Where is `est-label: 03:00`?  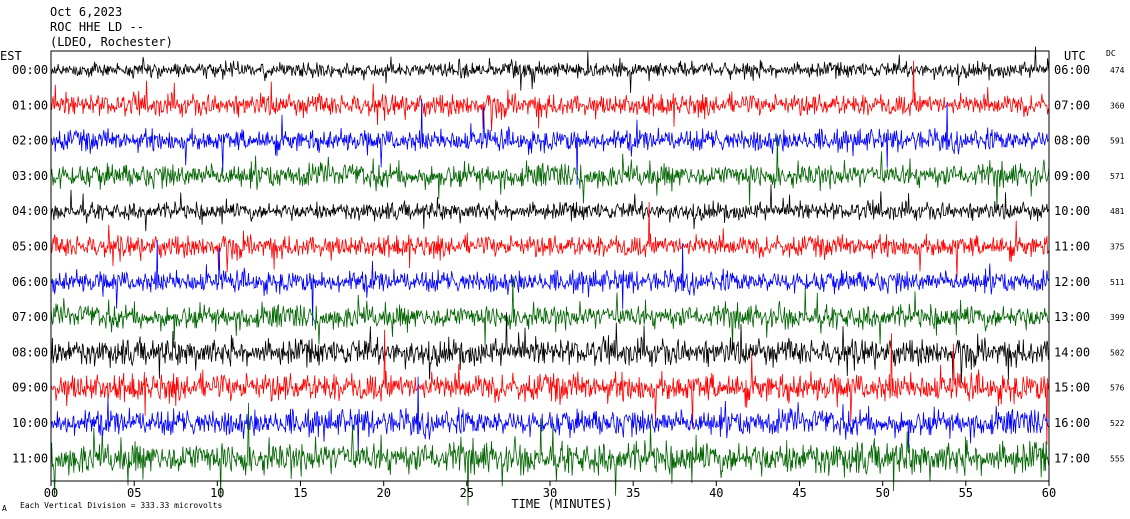 est-label: 03:00 is located at coordinates (30, 176).